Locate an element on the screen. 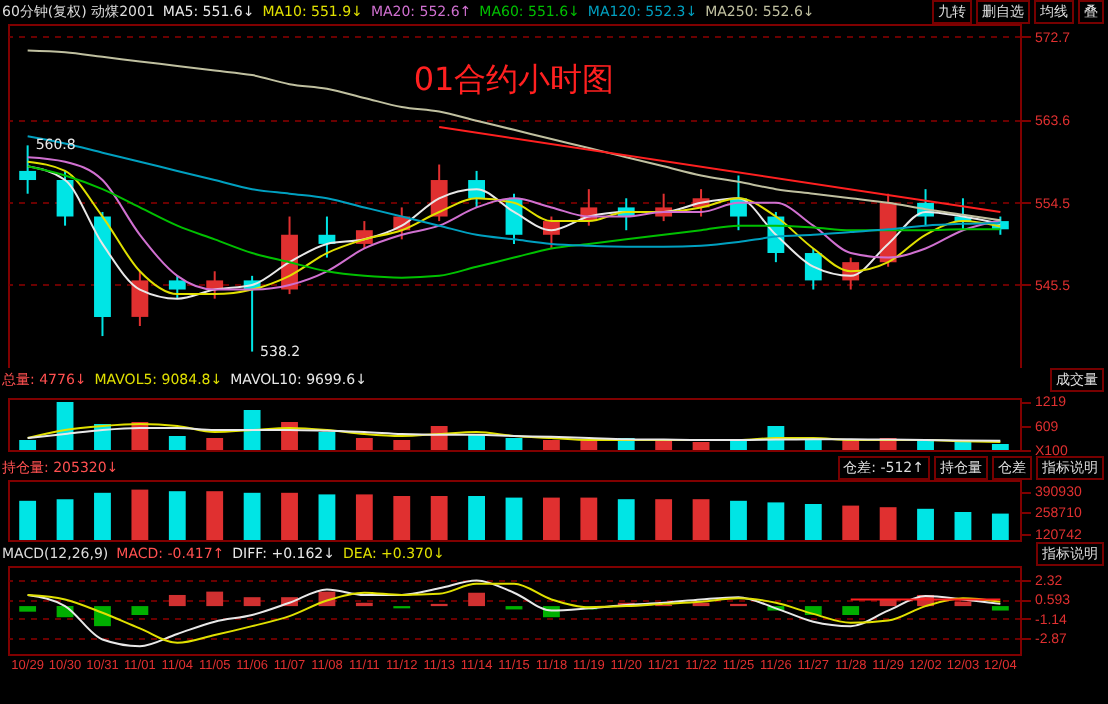  text: 01合约小时图 is located at coordinates (514, 79).